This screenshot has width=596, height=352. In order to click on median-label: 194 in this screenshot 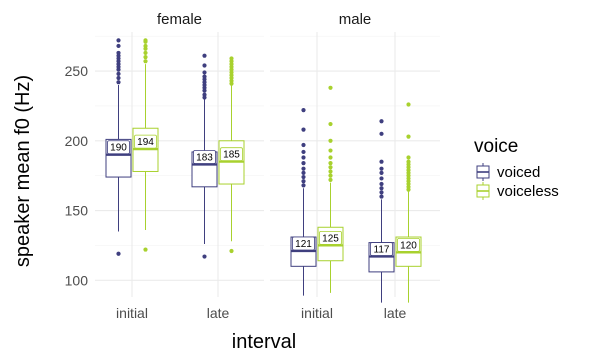, I will do `click(145, 142)`.